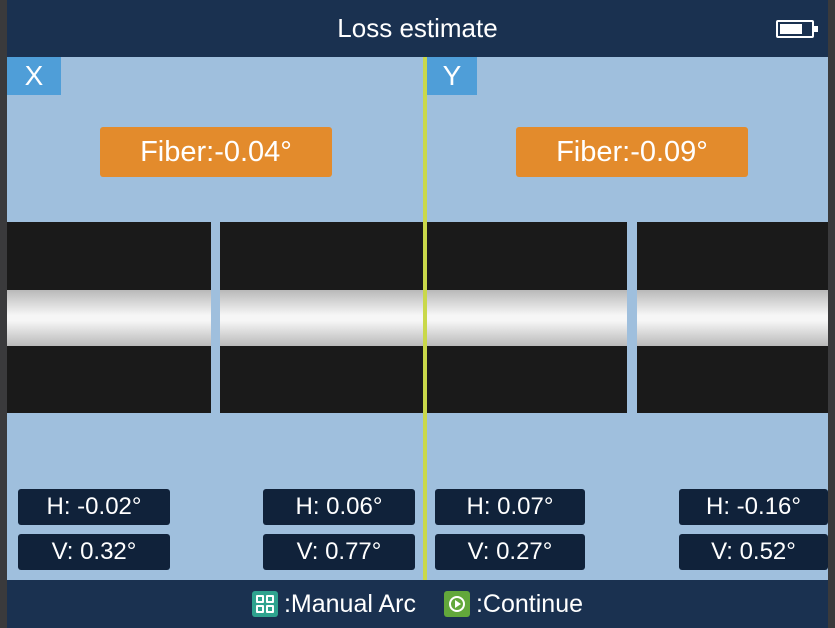 The image size is (835, 628). Describe the element at coordinates (529, 604) in the screenshot. I see `continue-label: :Continue` at that location.